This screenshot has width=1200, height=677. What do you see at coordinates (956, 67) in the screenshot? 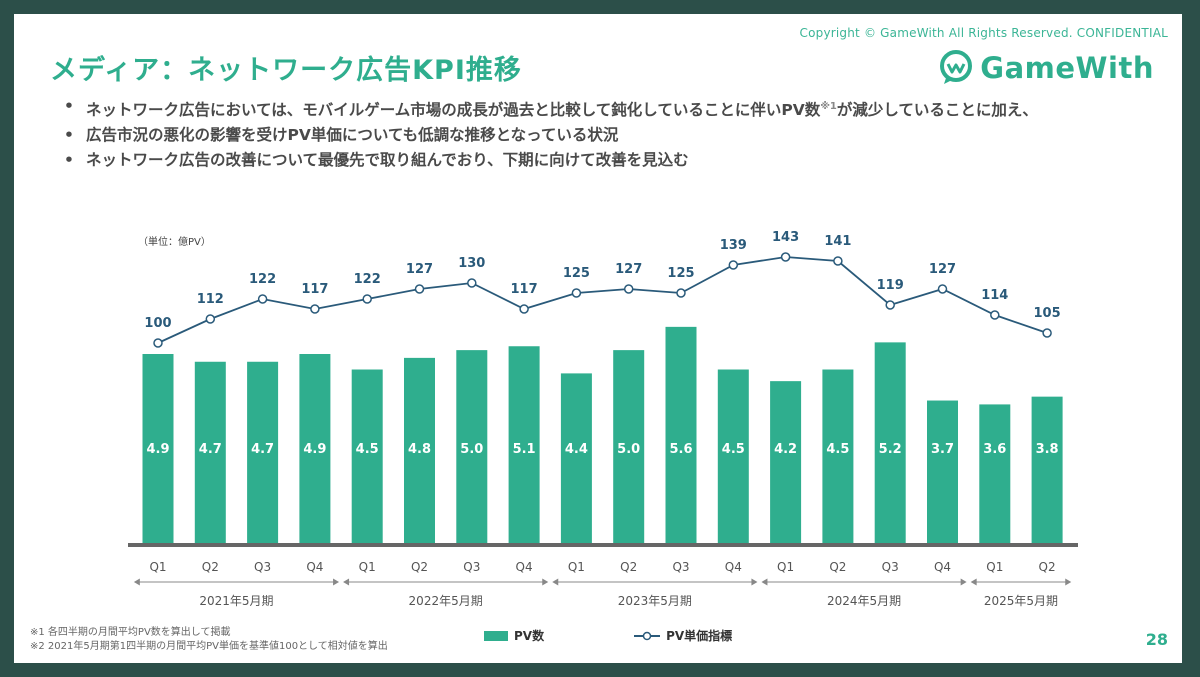
I see `gamewith-logo-icon` at bounding box center [956, 67].